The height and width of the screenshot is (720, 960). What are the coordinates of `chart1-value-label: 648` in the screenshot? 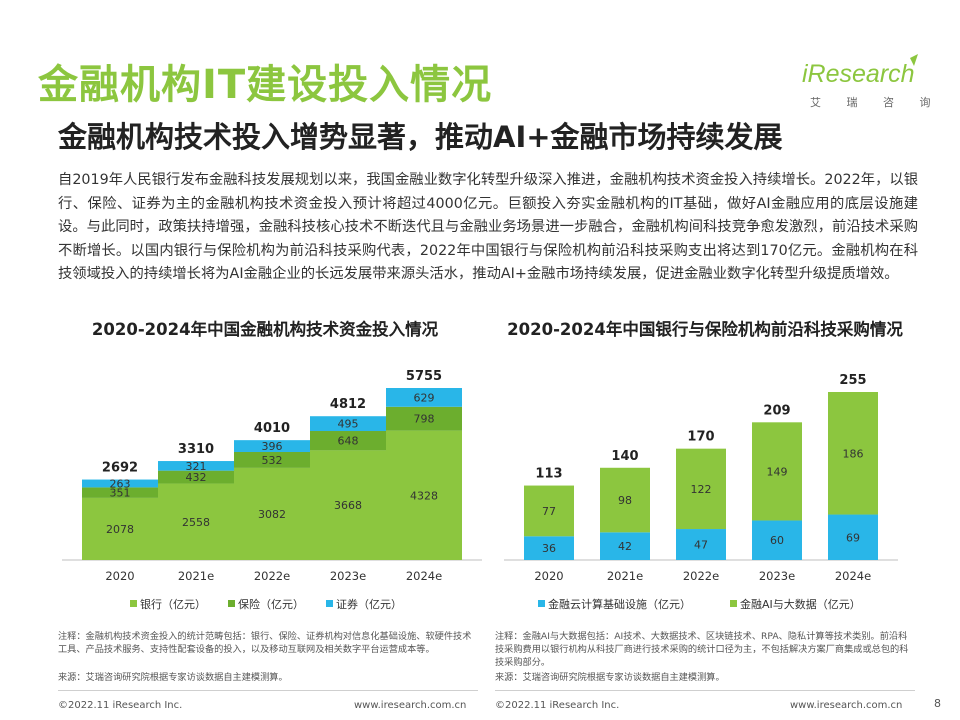 It's located at (348, 441).